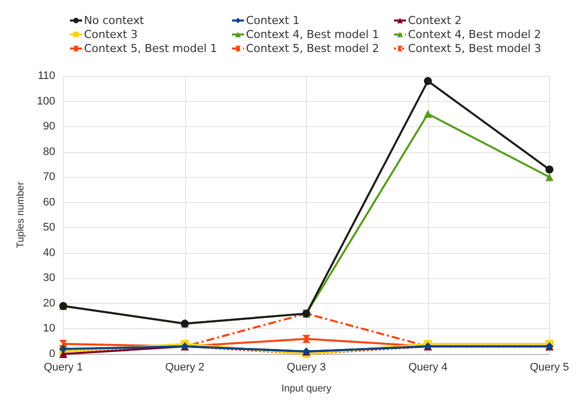 Image resolution: width=580 pixels, height=412 pixels. I want to click on x-tick-label: Query 3, so click(306, 368).